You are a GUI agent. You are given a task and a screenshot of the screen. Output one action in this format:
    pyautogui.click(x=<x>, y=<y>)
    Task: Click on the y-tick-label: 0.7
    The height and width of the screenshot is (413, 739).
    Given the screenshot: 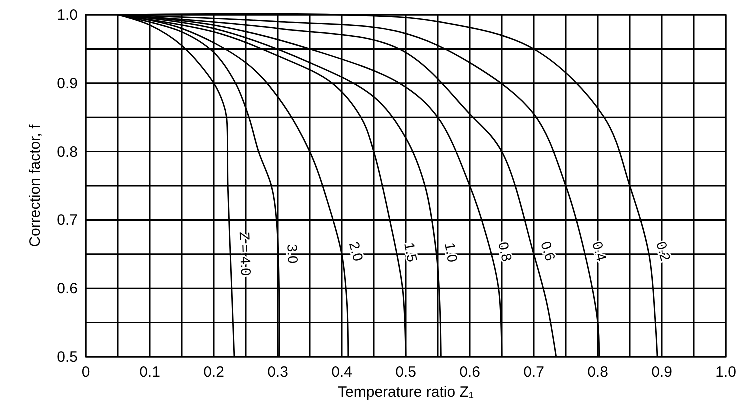 What is the action you would take?
    pyautogui.click(x=67, y=221)
    